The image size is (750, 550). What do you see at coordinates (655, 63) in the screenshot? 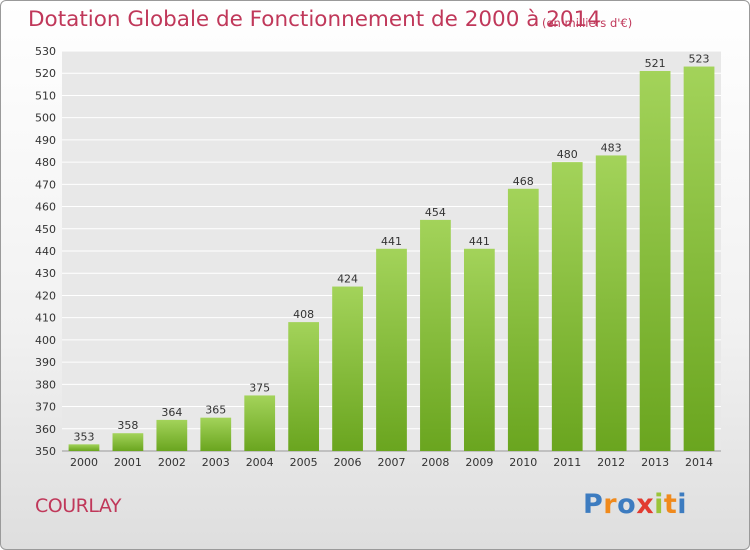
I see `data-label: 521` at bounding box center [655, 63].